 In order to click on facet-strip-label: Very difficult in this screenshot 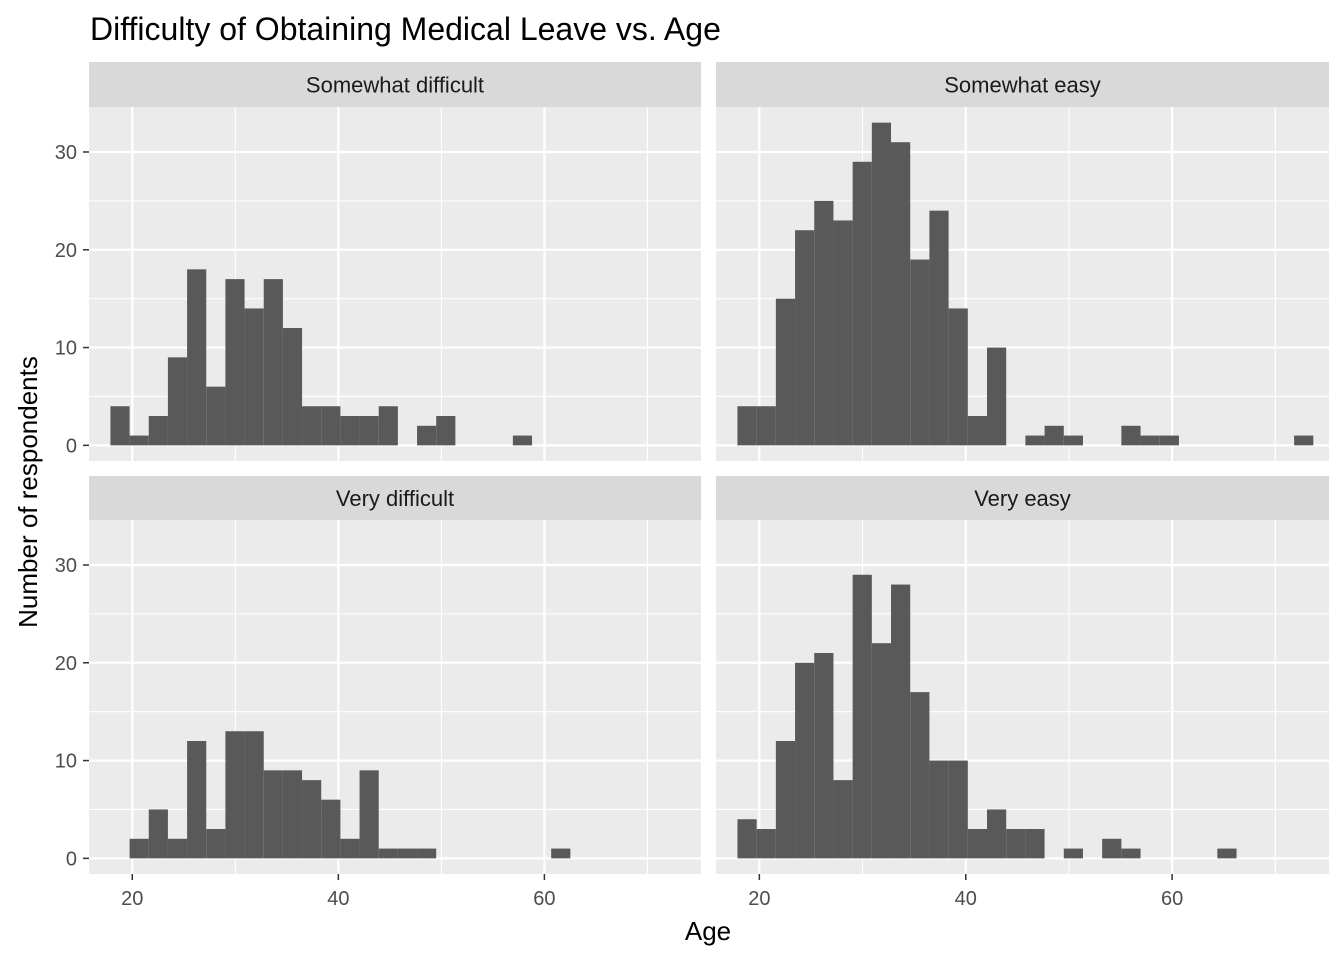, I will do `click(395, 498)`.